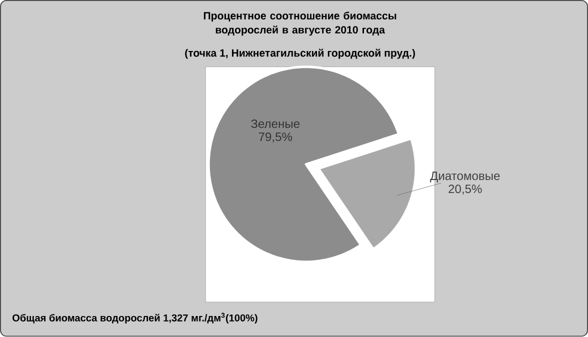  I want to click on chart-title: Процентное соотношение биомассы водорослей в августе 2010 года, so click(300, 24).